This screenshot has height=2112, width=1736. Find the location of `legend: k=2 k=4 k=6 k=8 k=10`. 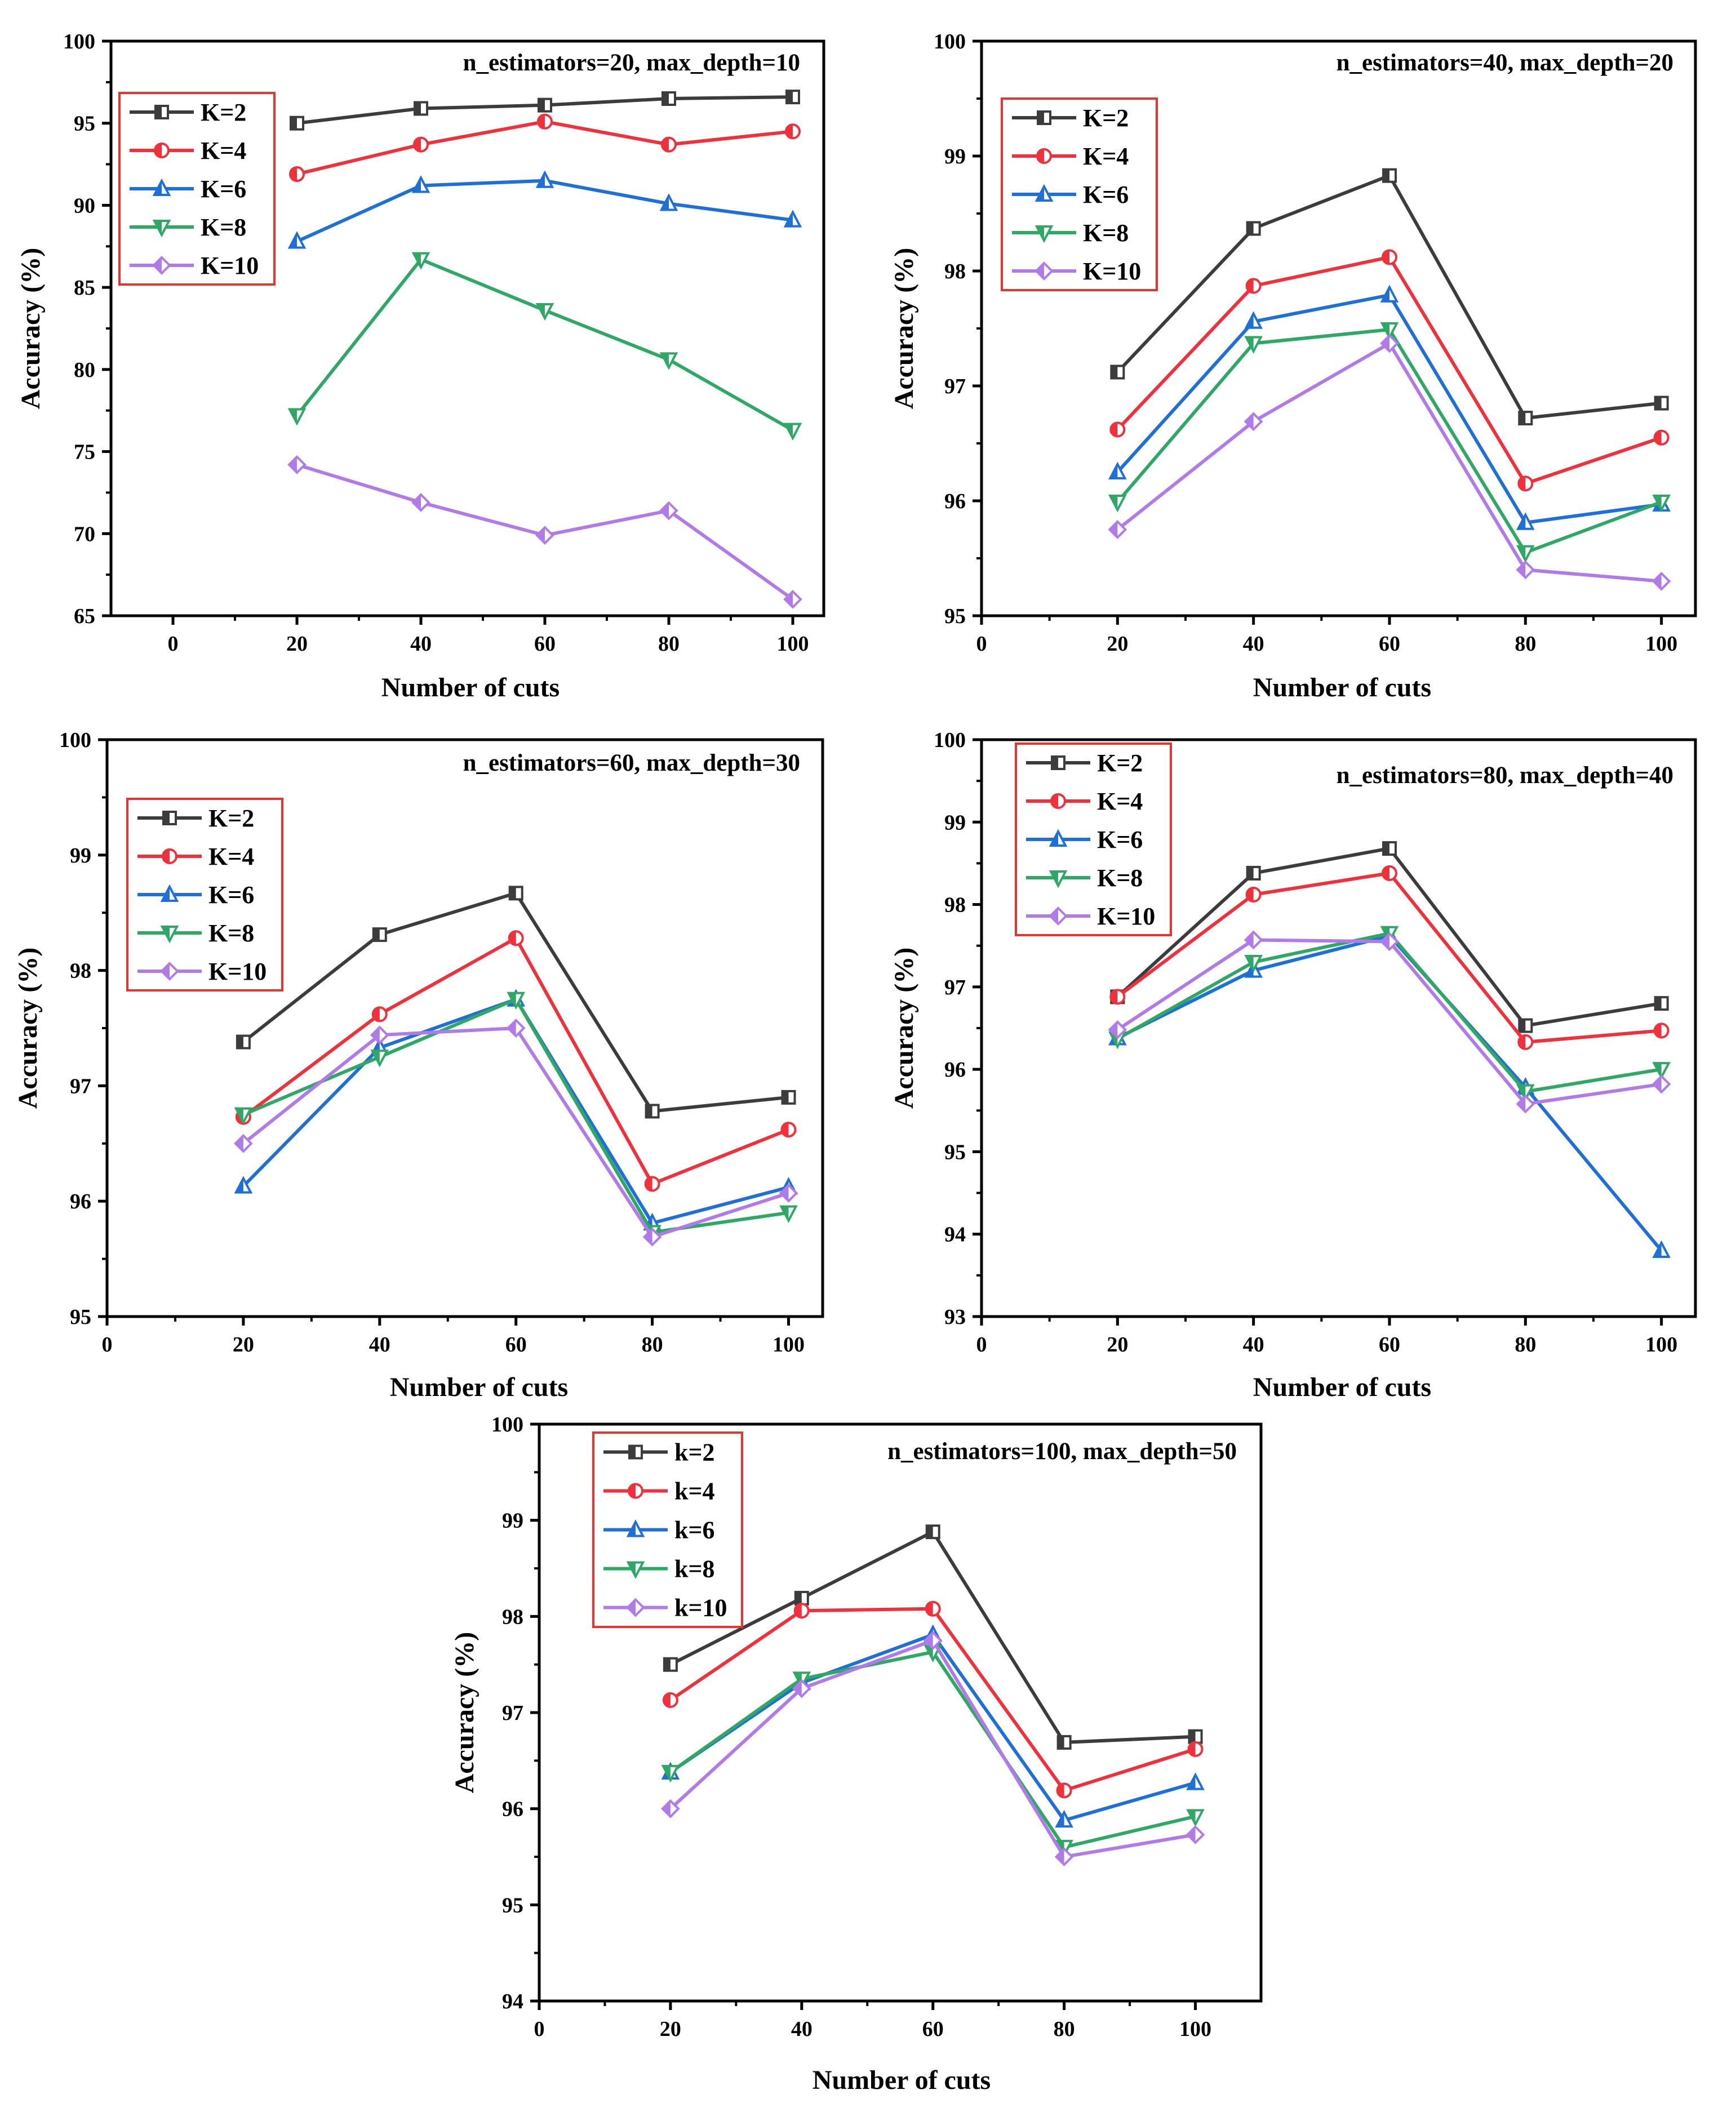

legend: k=2 k=4 k=6 k=8 k=10 is located at coordinates (667, 1529).